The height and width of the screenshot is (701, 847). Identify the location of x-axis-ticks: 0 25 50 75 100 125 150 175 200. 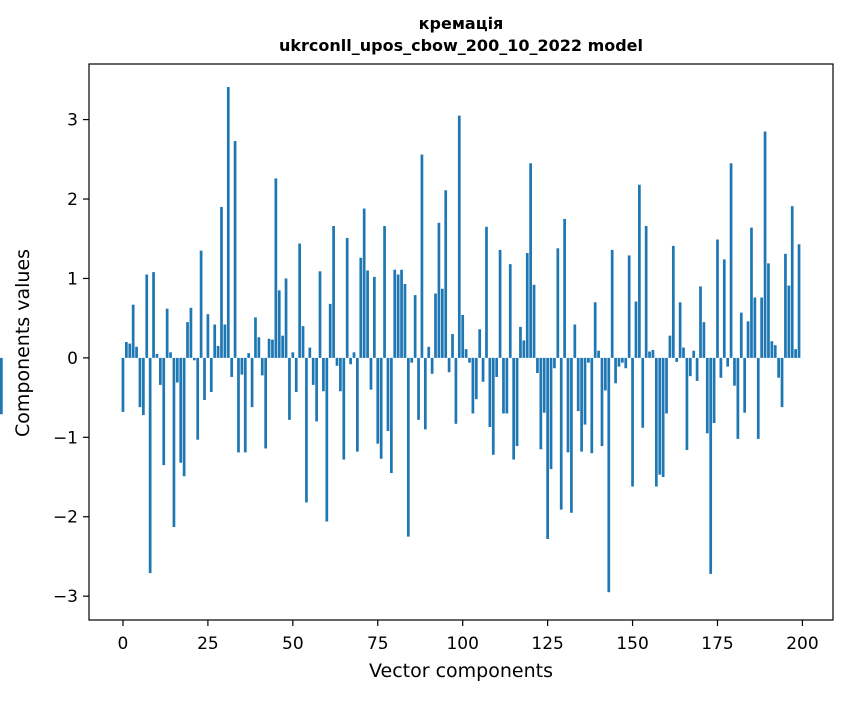
(468, 637).